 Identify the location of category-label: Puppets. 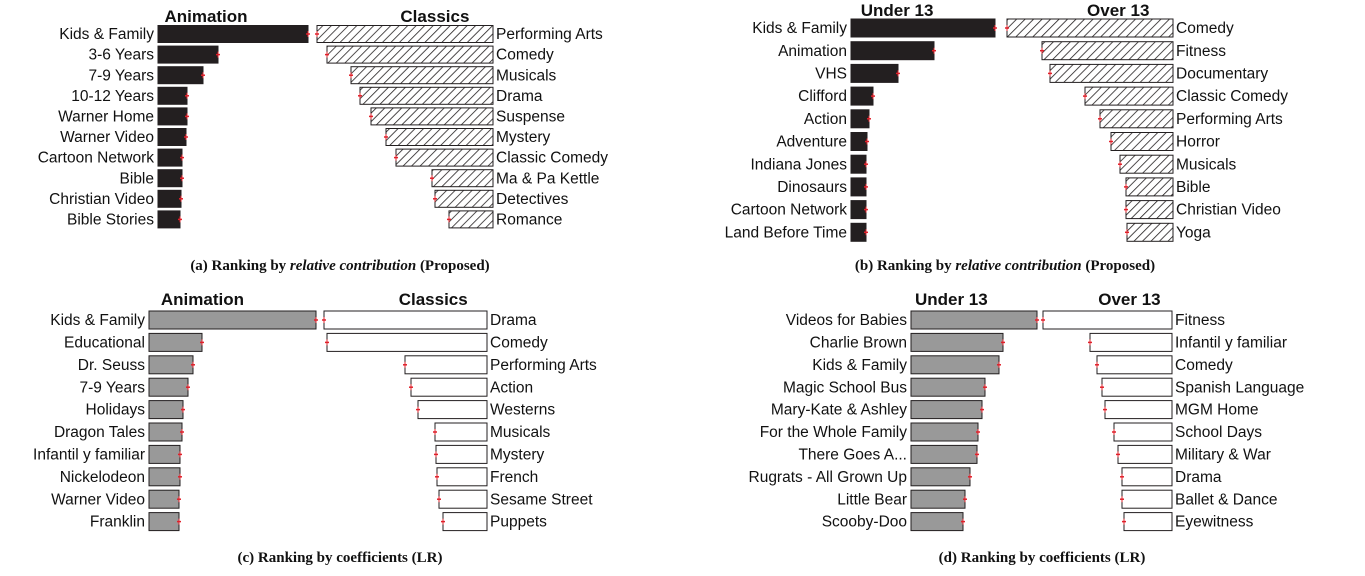
(518, 522).